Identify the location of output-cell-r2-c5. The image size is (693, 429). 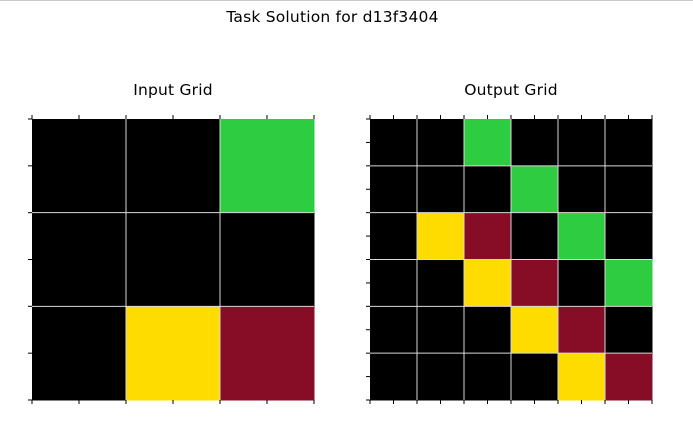
(629, 236).